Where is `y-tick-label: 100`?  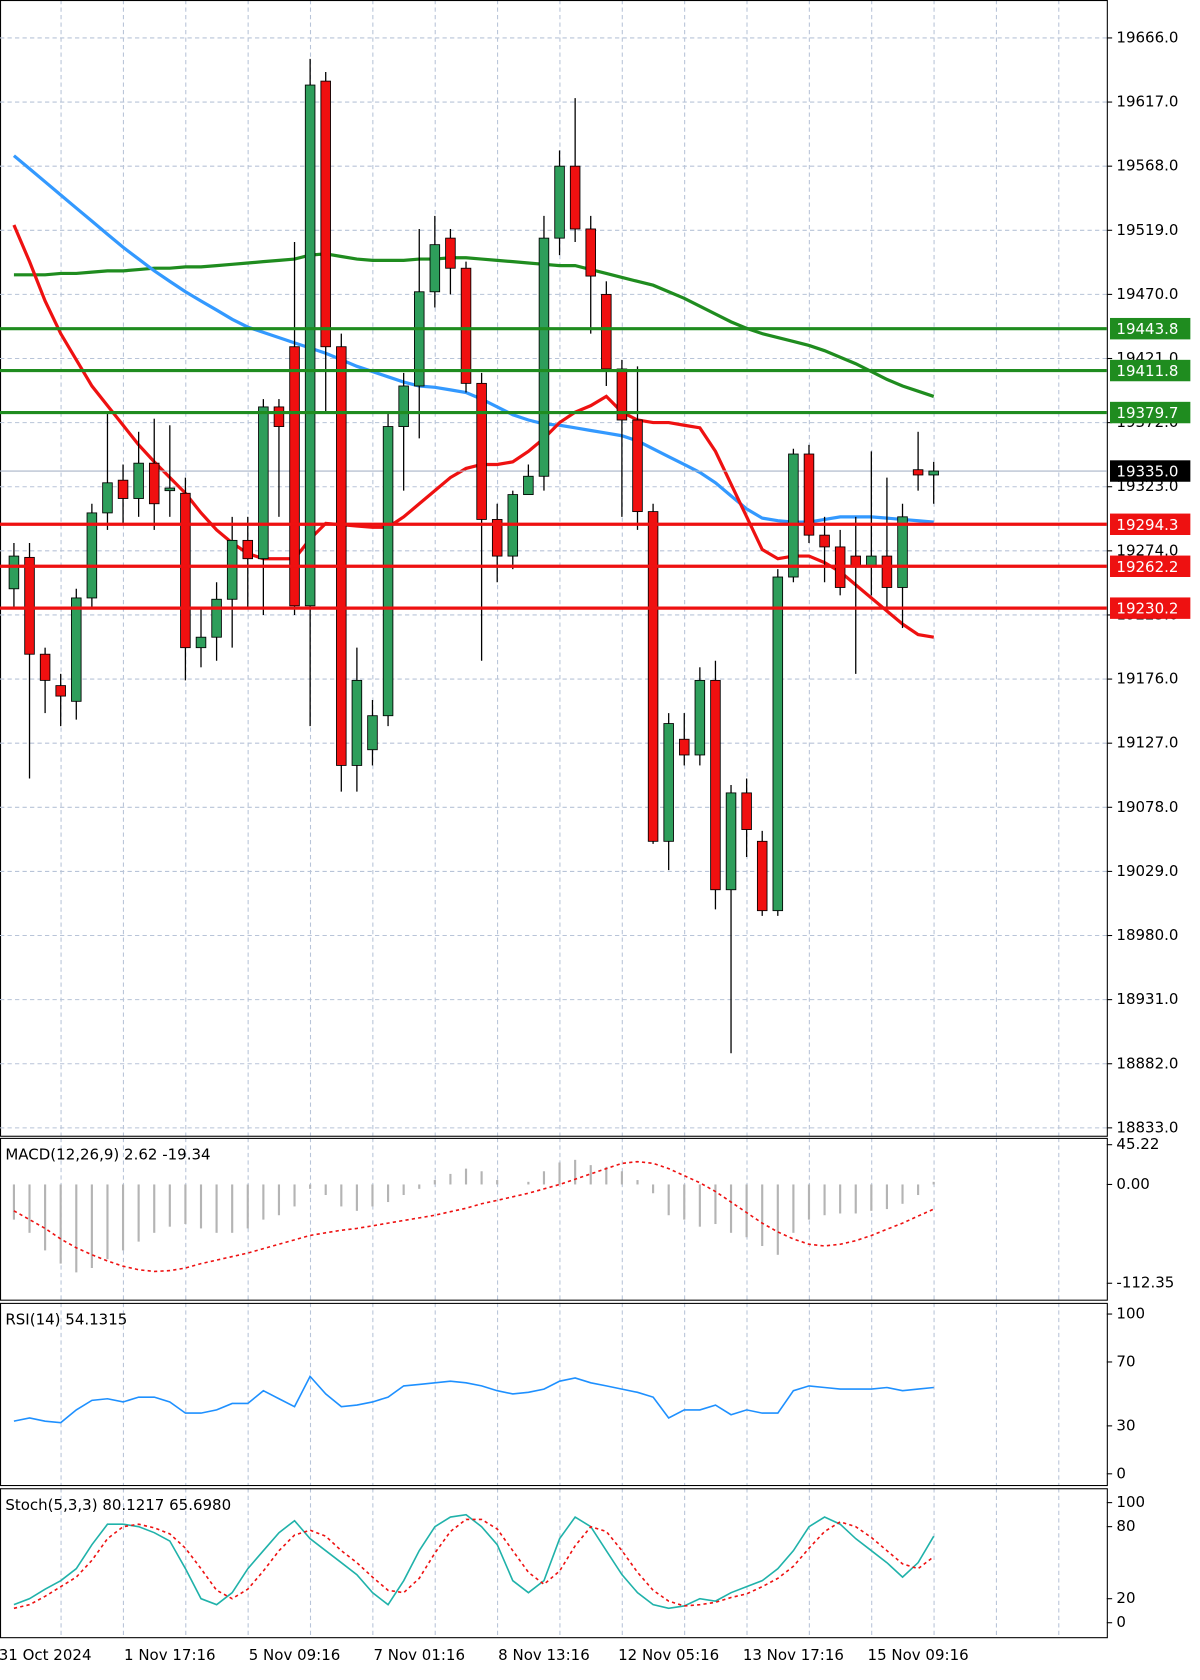
y-tick-label: 100 is located at coordinates (1130, 1314).